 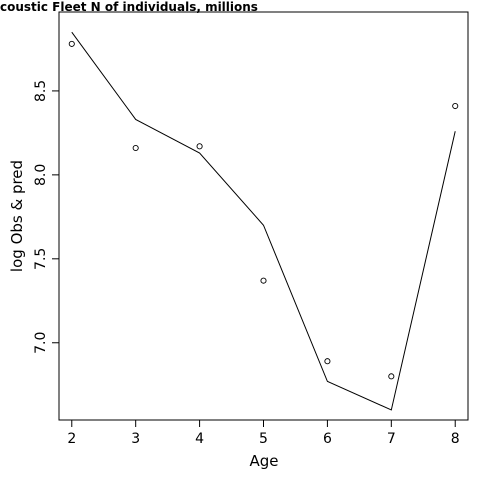 I want to click on y-tick-label: 8.5, so click(x=41, y=91).